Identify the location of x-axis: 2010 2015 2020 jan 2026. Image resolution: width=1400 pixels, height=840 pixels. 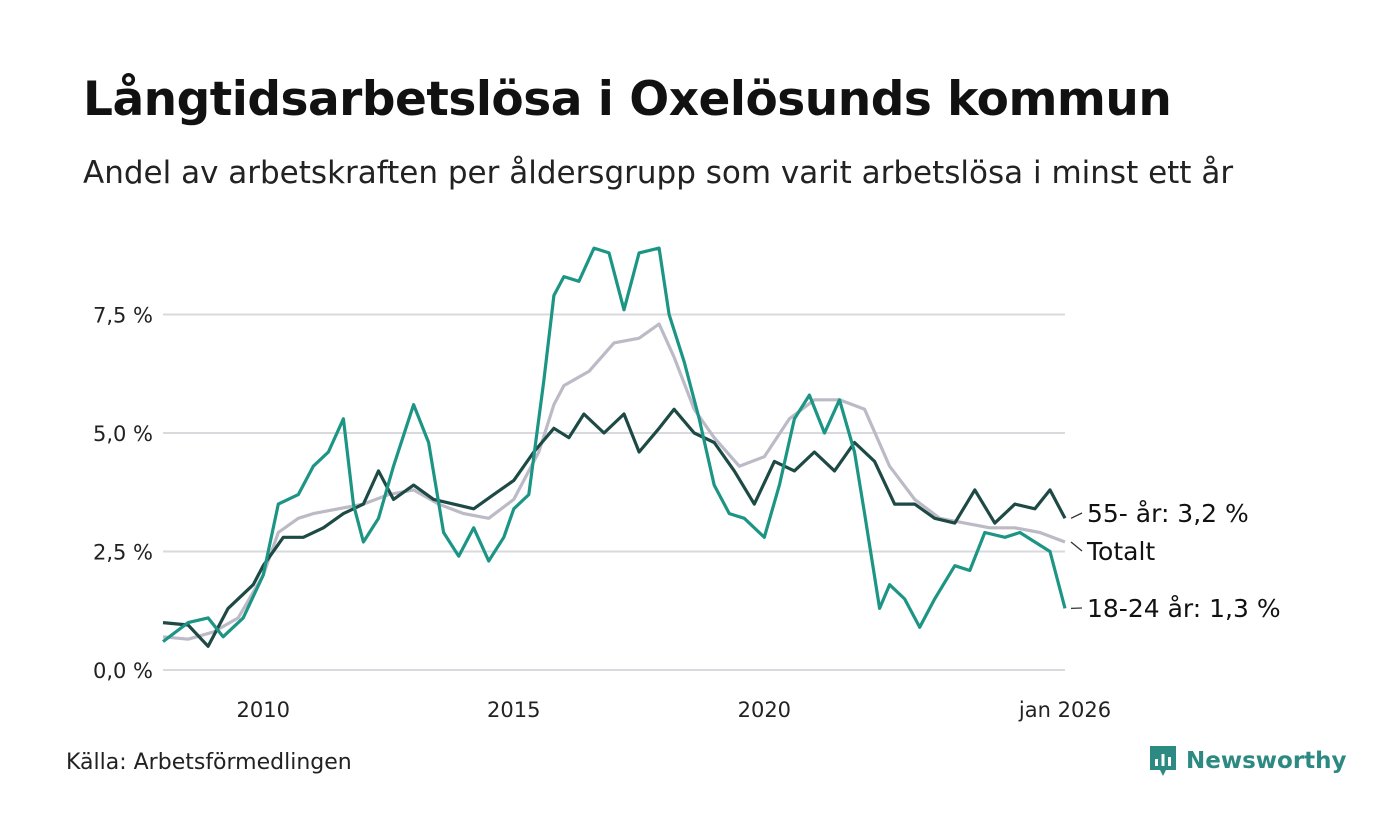
(673, 710).